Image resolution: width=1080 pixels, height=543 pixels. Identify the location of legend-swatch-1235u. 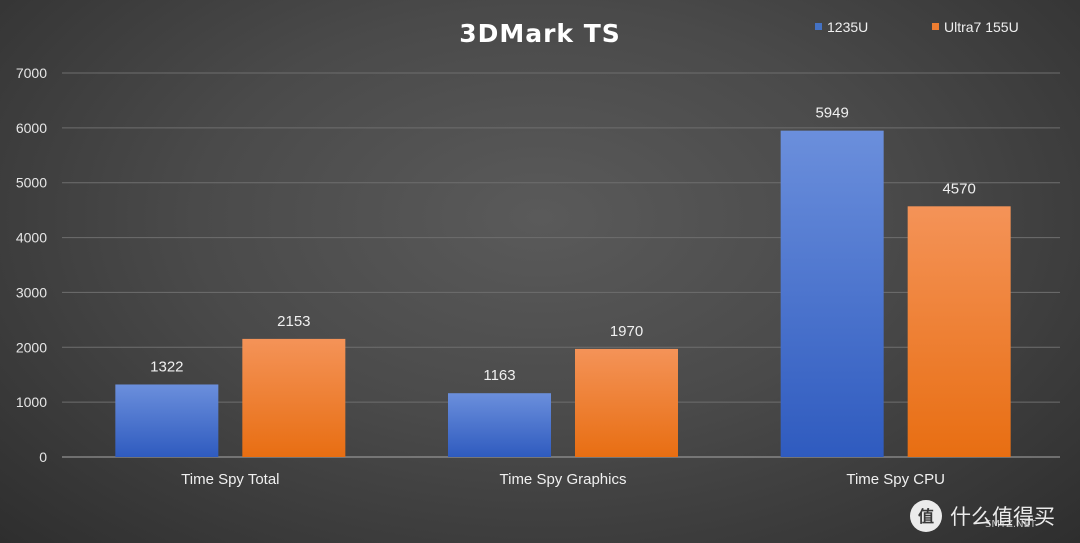
(818, 26).